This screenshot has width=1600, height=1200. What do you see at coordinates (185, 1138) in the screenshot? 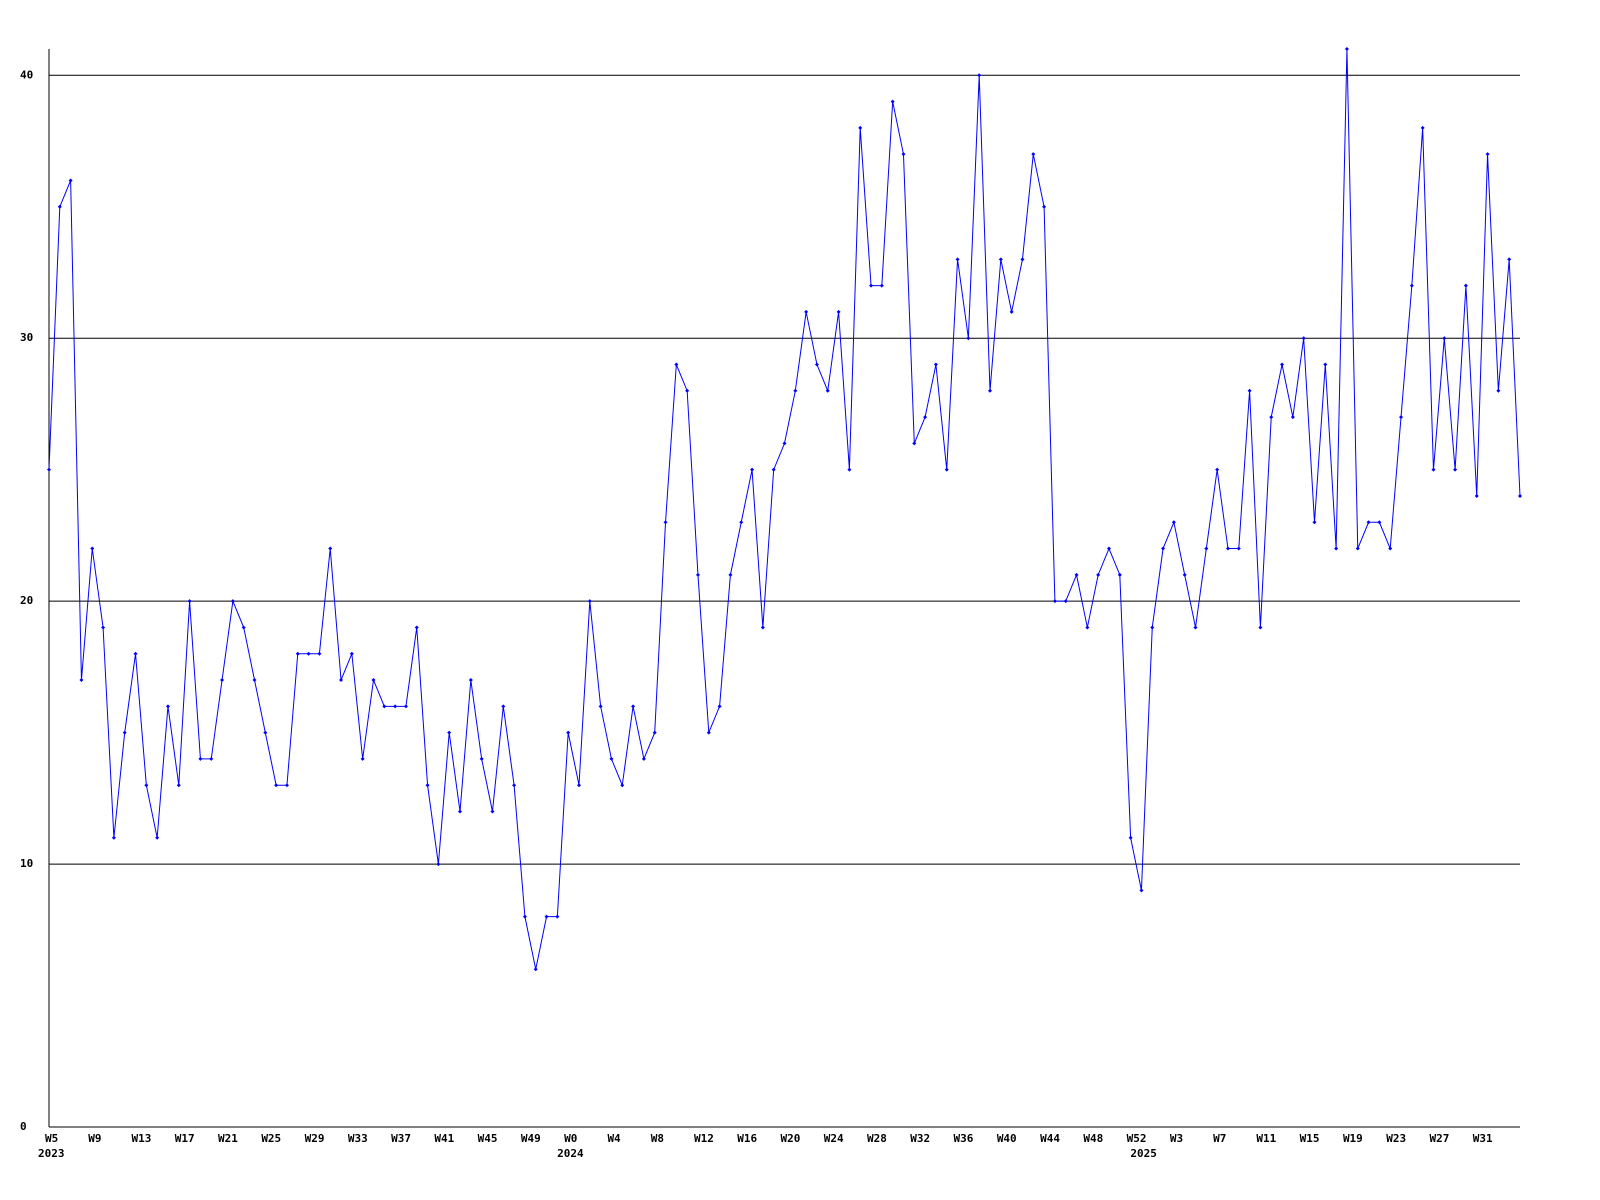
I see `x-tick-label: W17` at bounding box center [185, 1138].